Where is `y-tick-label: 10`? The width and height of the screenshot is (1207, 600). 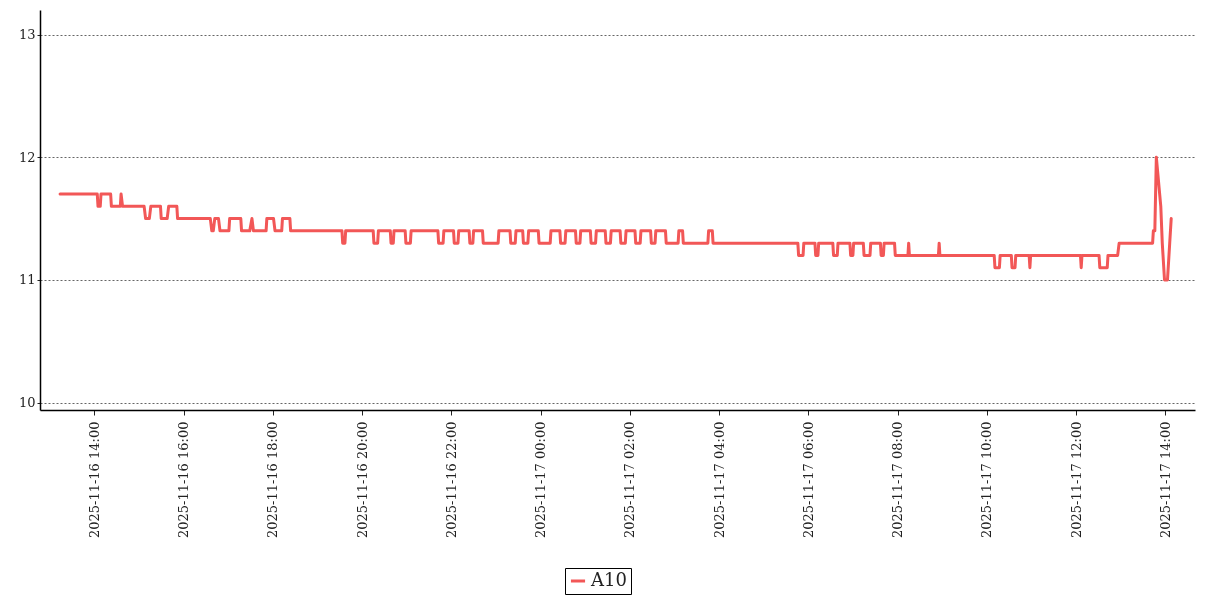 y-tick-label: 10 is located at coordinates (27, 403).